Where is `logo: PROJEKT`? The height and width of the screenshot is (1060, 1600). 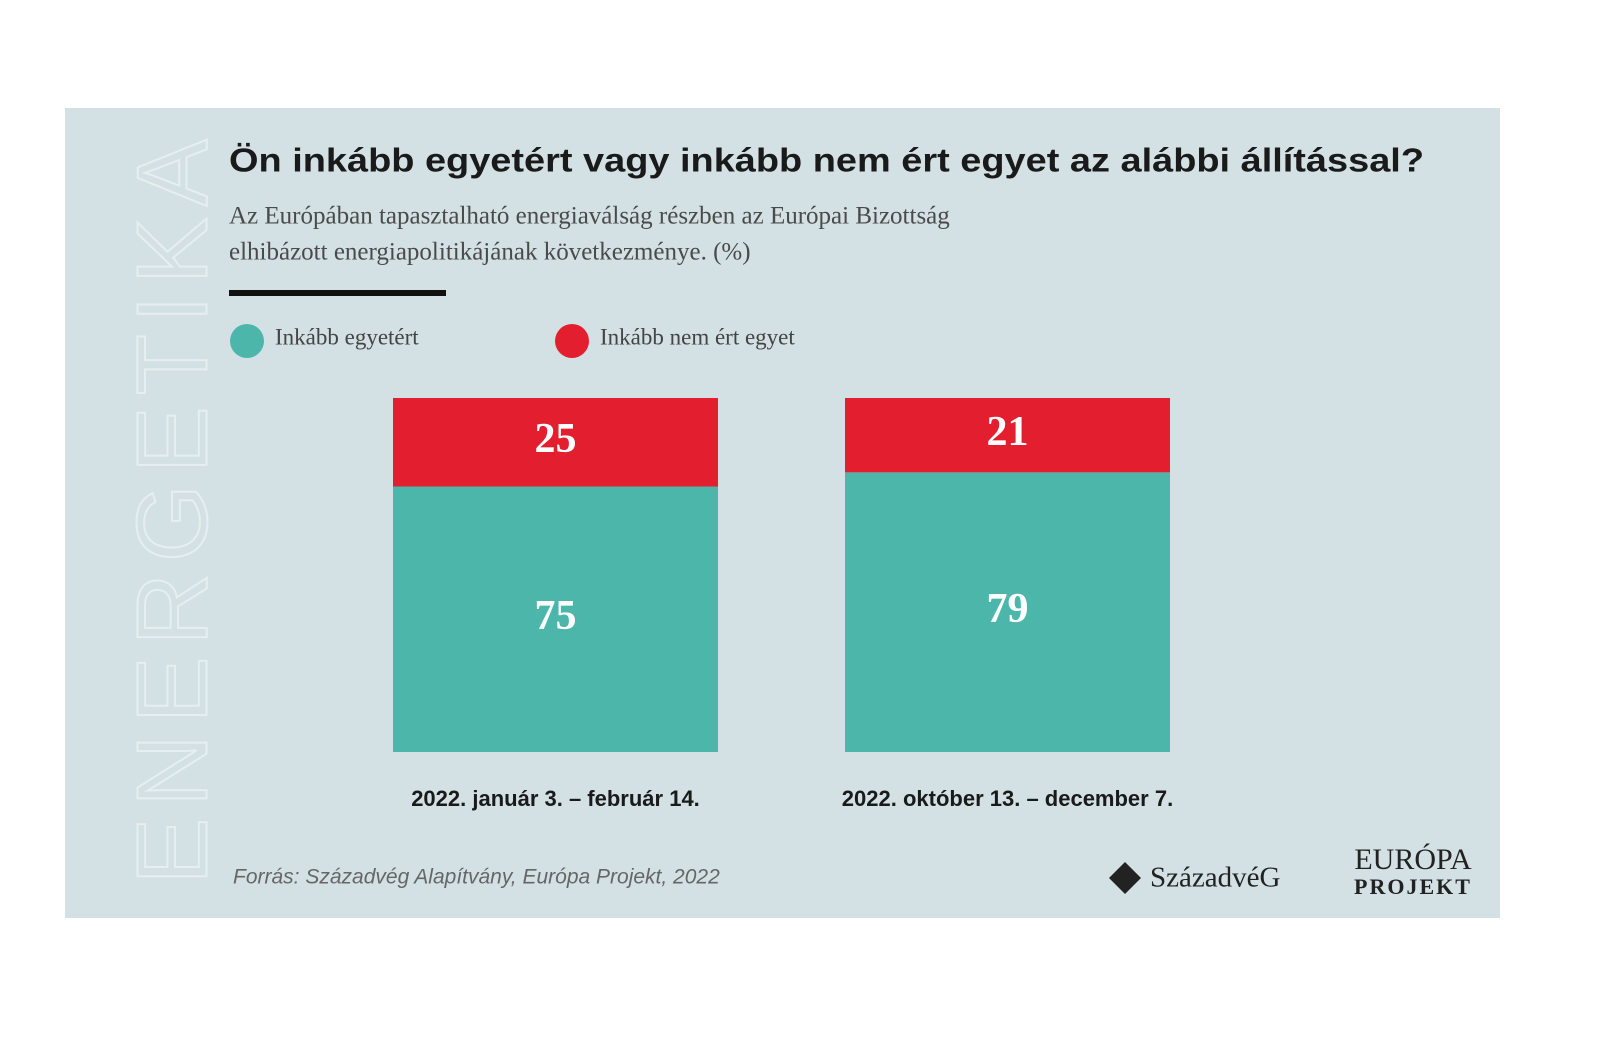
logo: PROJEKT is located at coordinates (1413, 886).